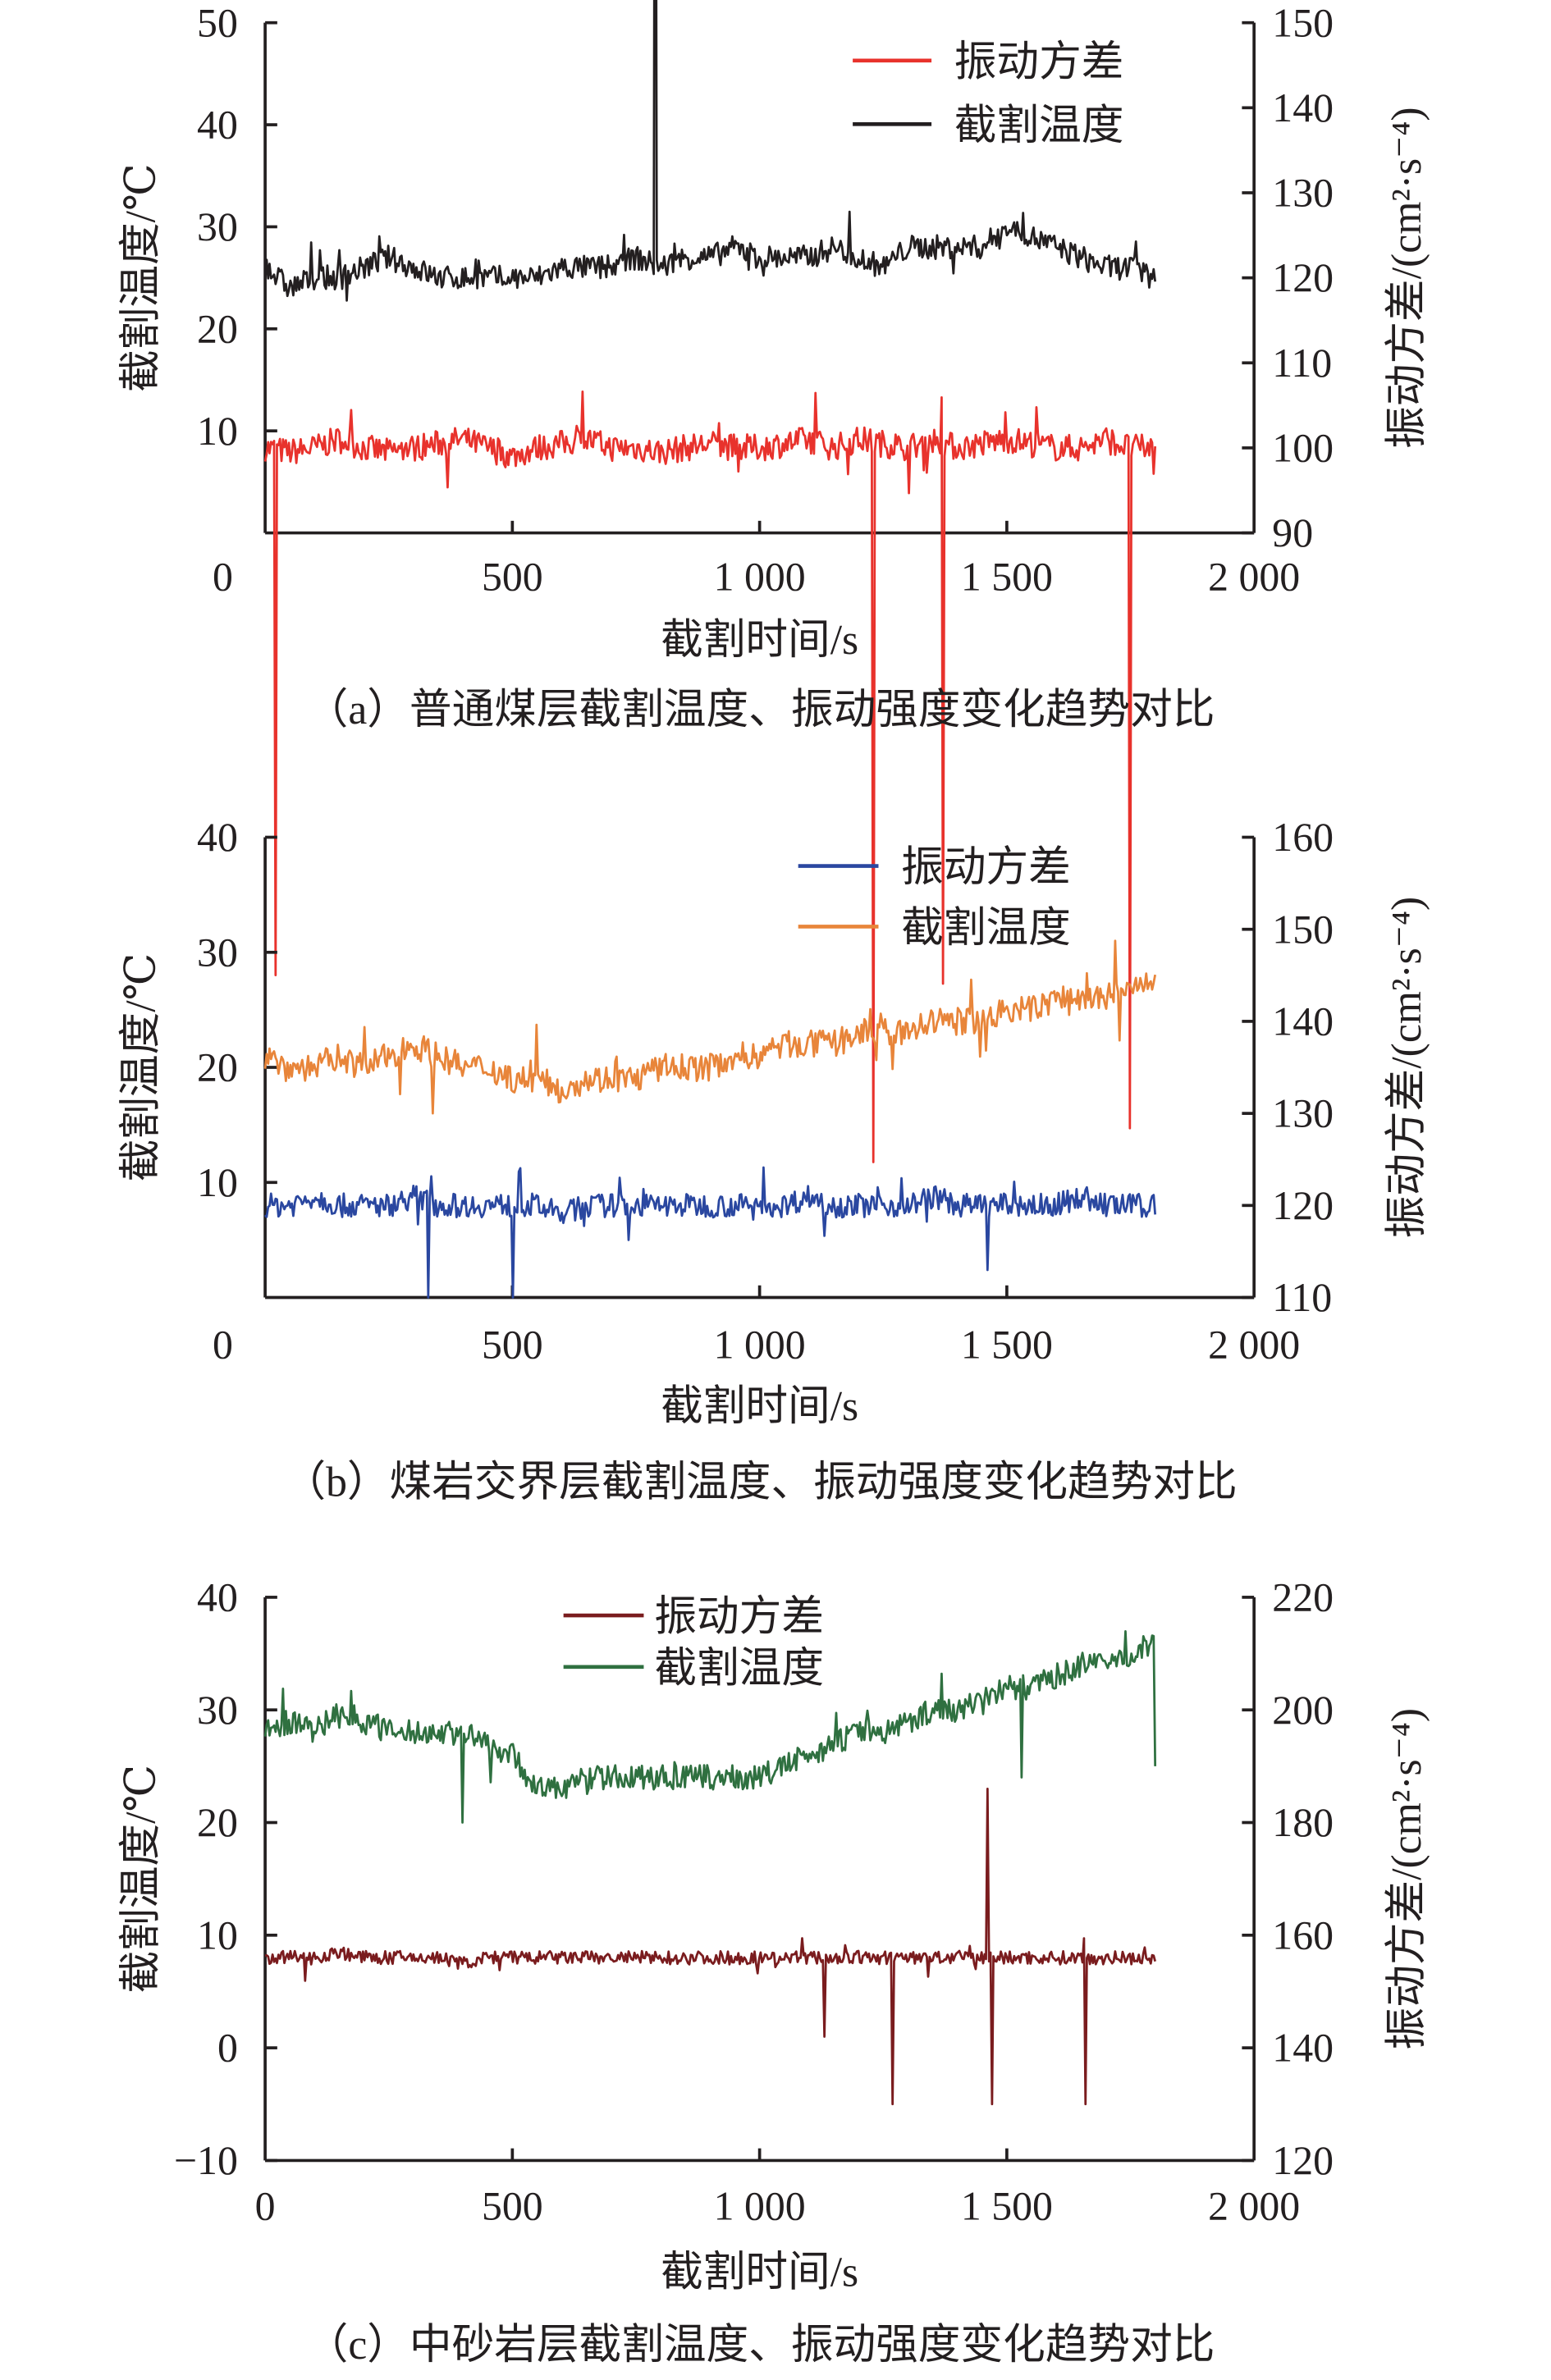  Describe the element at coordinates (1303, 1598) in the screenshot. I see `y-right-tick-label: 220` at that location.